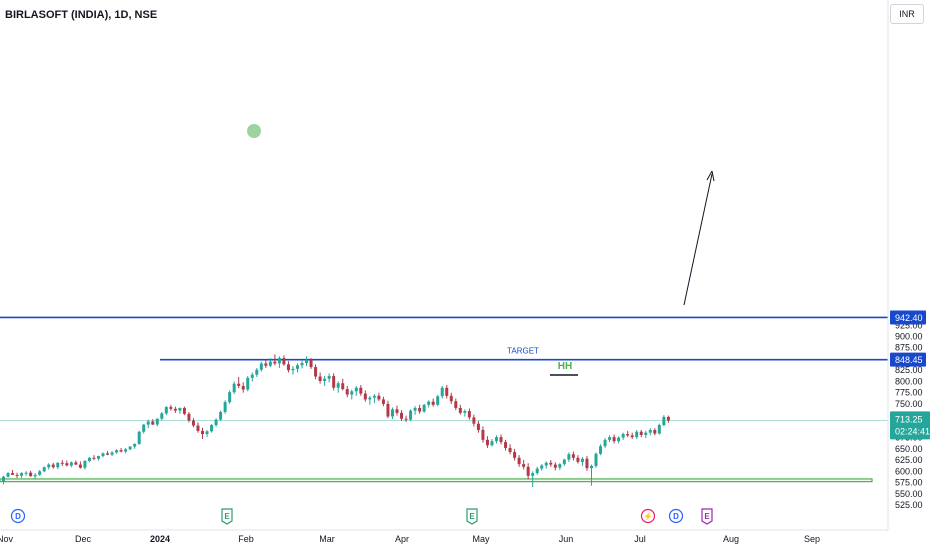 The image size is (932, 555). I want to click on split-marker, so click(648, 516).